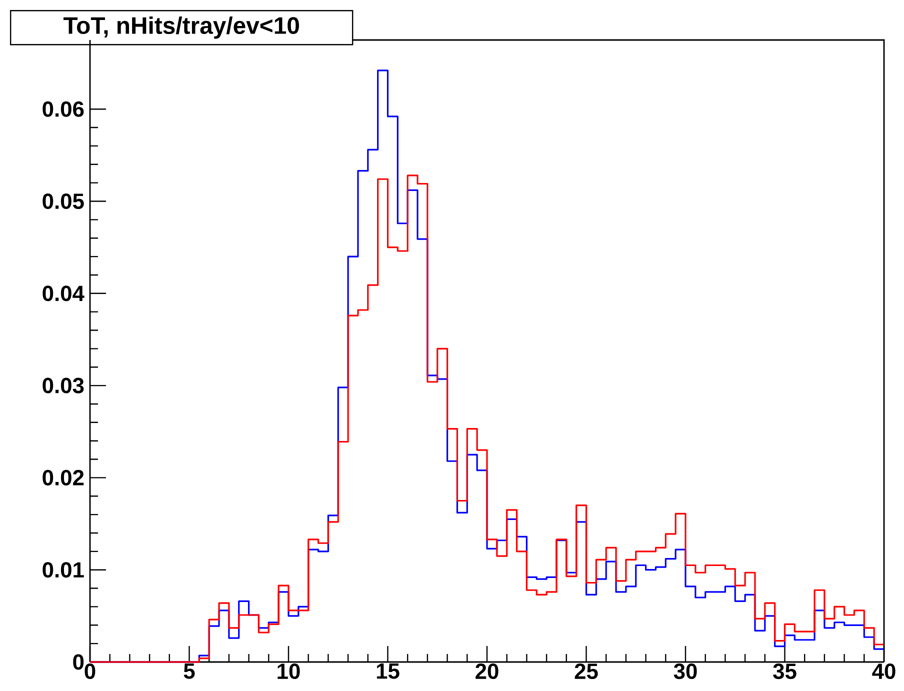  I want to click on y-tick-label: 0.02, so click(63, 478).